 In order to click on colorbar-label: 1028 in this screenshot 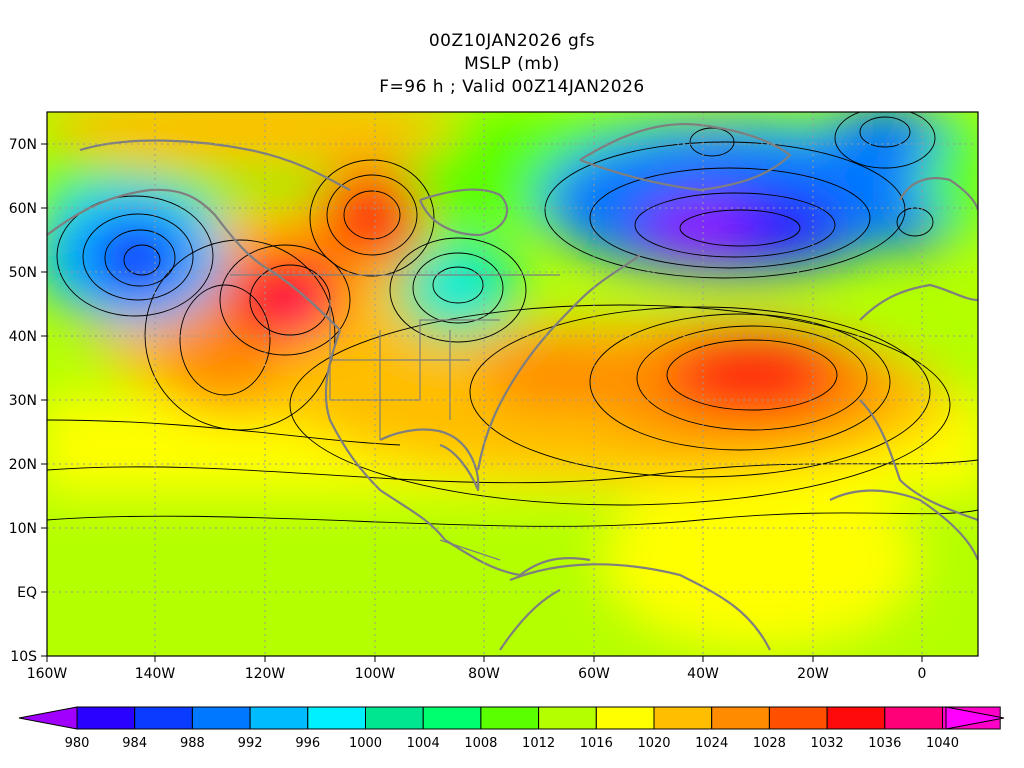, I will do `click(769, 743)`.